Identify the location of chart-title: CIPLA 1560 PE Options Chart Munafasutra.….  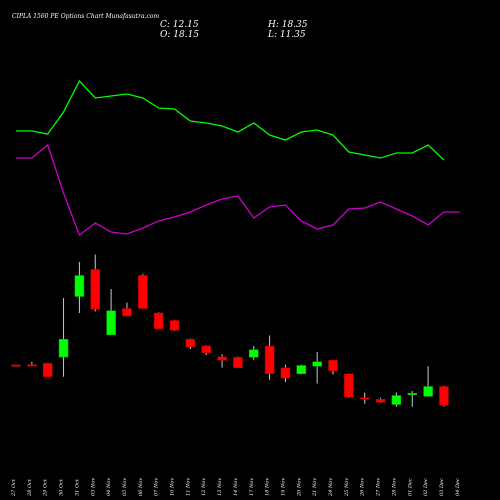
(85, 16).